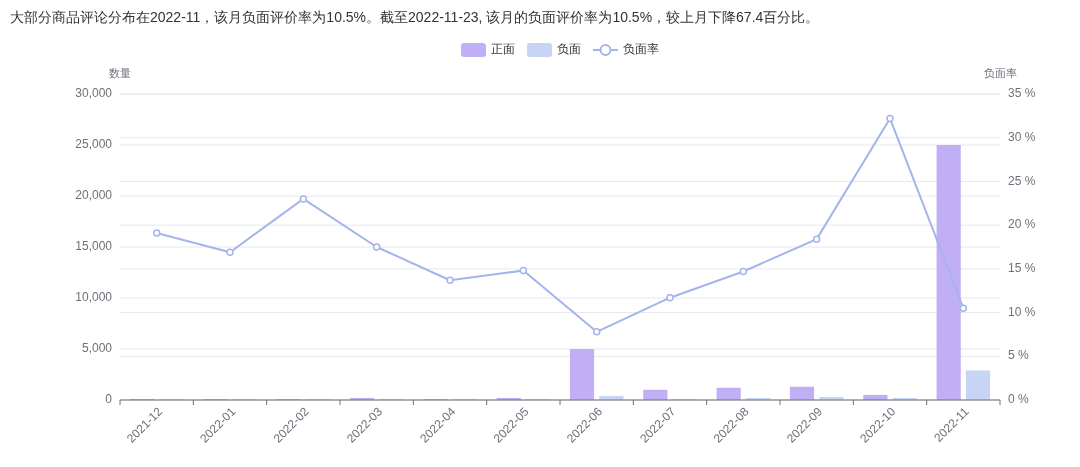 The image size is (1080, 467). I want to click on ytick: 5,000, so click(96, 348).